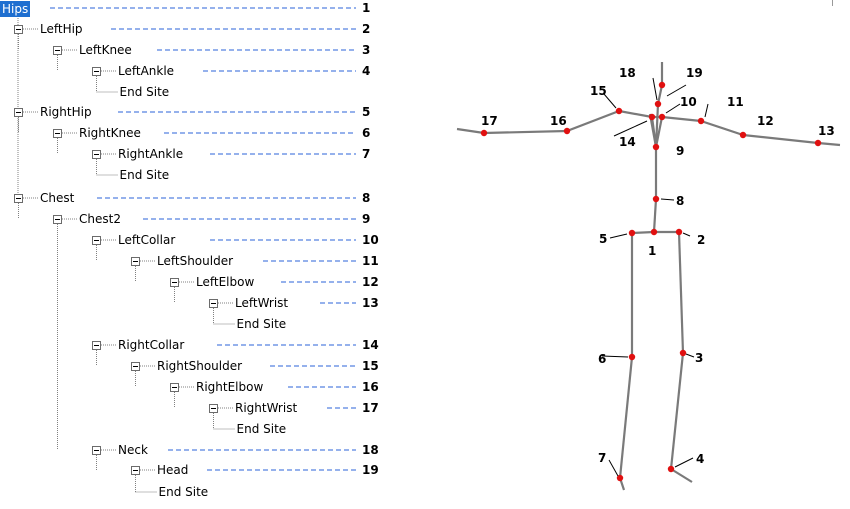  Describe the element at coordinates (100, 219) in the screenshot. I see `tree-node-label: Chest2` at that location.